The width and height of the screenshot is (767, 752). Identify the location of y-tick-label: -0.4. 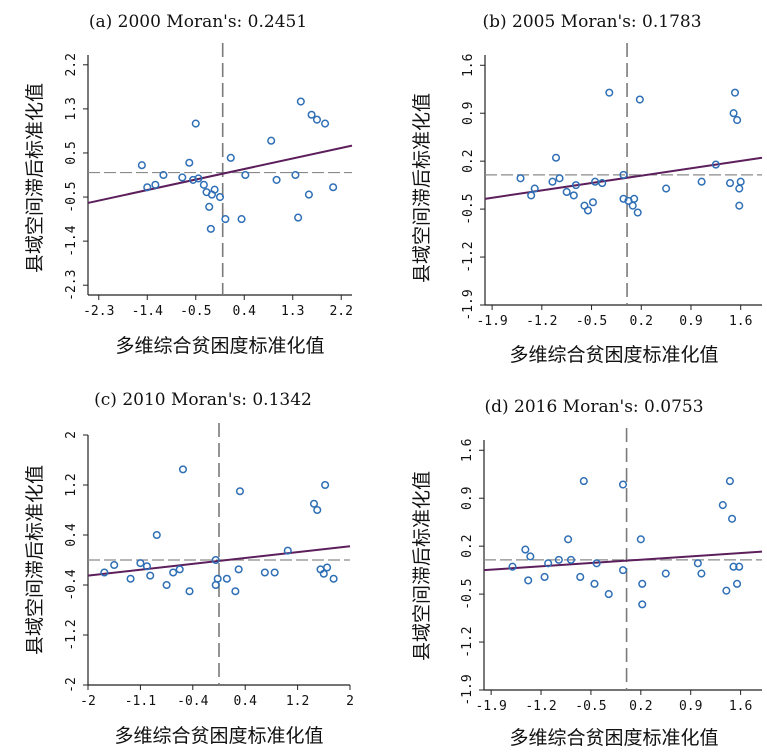
(71, 584).